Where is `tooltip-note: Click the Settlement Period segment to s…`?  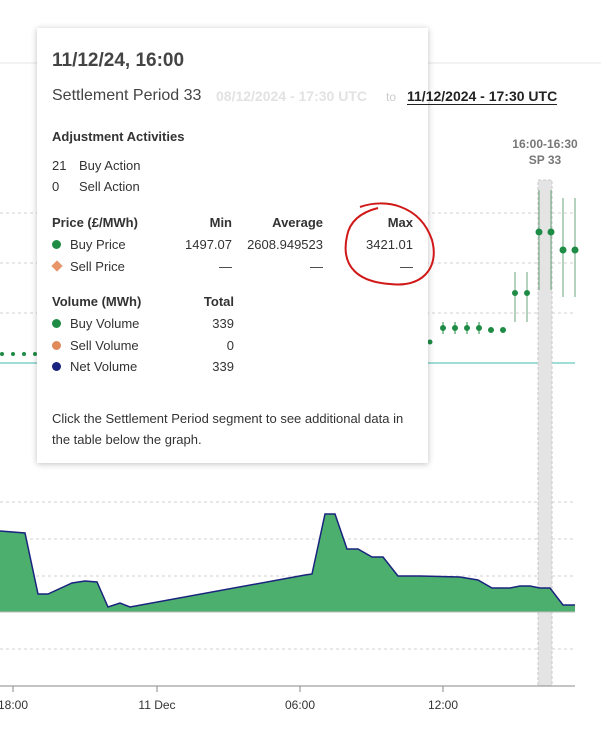
tooltip-note: Click the Settlement Period segment to s… is located at coordinates (228, 429).